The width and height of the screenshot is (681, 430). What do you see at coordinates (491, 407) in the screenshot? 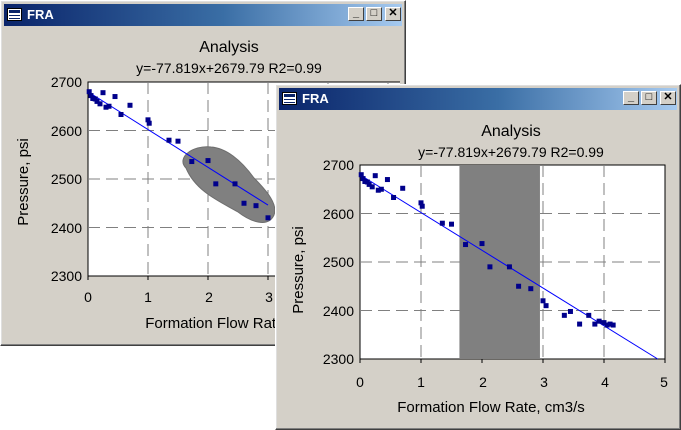
I see `x-axis-label: Formation Flow Rate, cm3/s` at bounding box center [491, 407].